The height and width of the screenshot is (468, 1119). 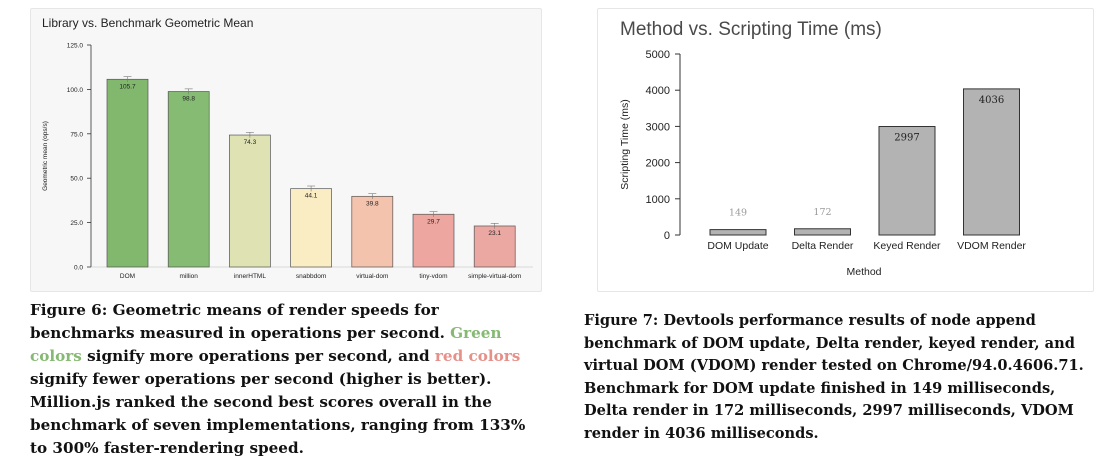 What do you see at coordinates (907, 246) in the screenshot?
I see `figure7-x-tick-label: Keyed Render` at bounding box center [907, 246].